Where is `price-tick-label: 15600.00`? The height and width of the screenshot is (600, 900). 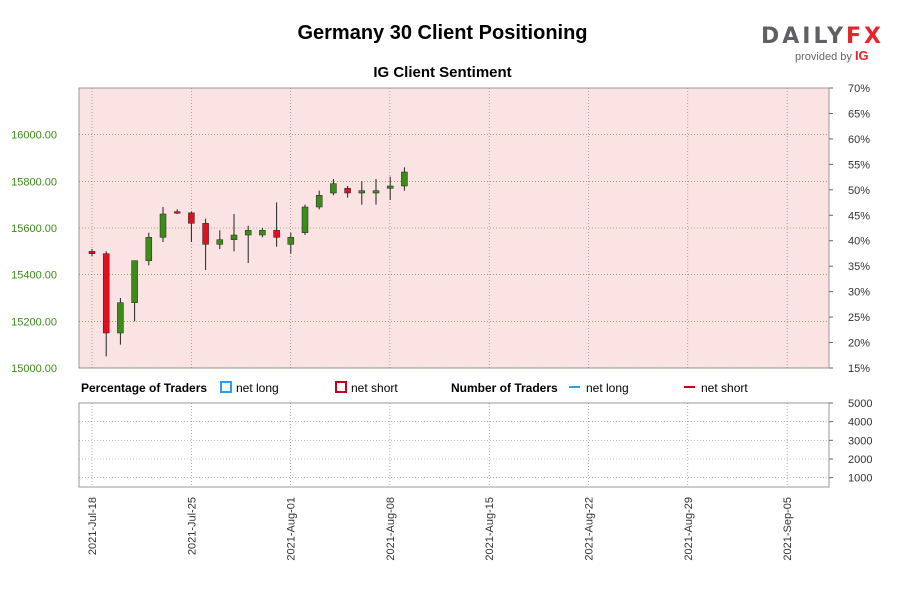
price-tick-label: 15600.00 is located at coordinates (34, 229).